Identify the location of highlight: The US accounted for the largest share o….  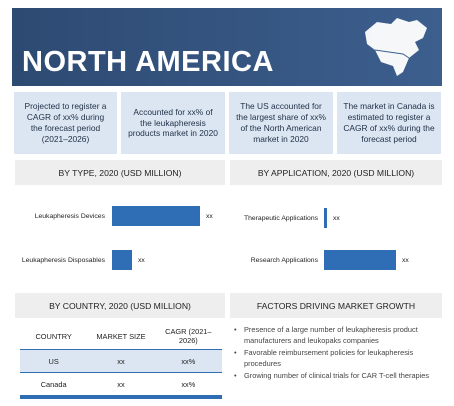
(281, 123).